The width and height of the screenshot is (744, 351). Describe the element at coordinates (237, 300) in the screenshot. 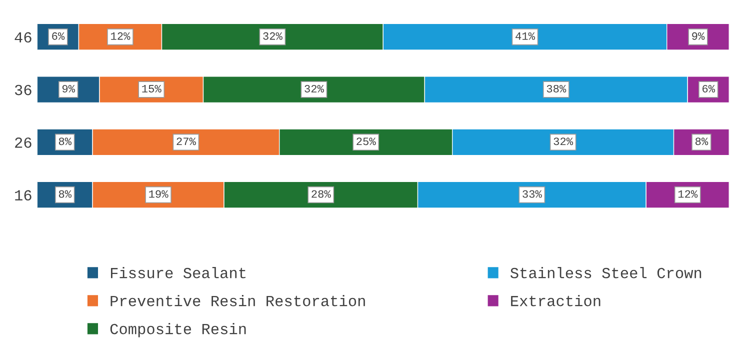

I see `legend-label: Preventive Resin Restoration` at that location.